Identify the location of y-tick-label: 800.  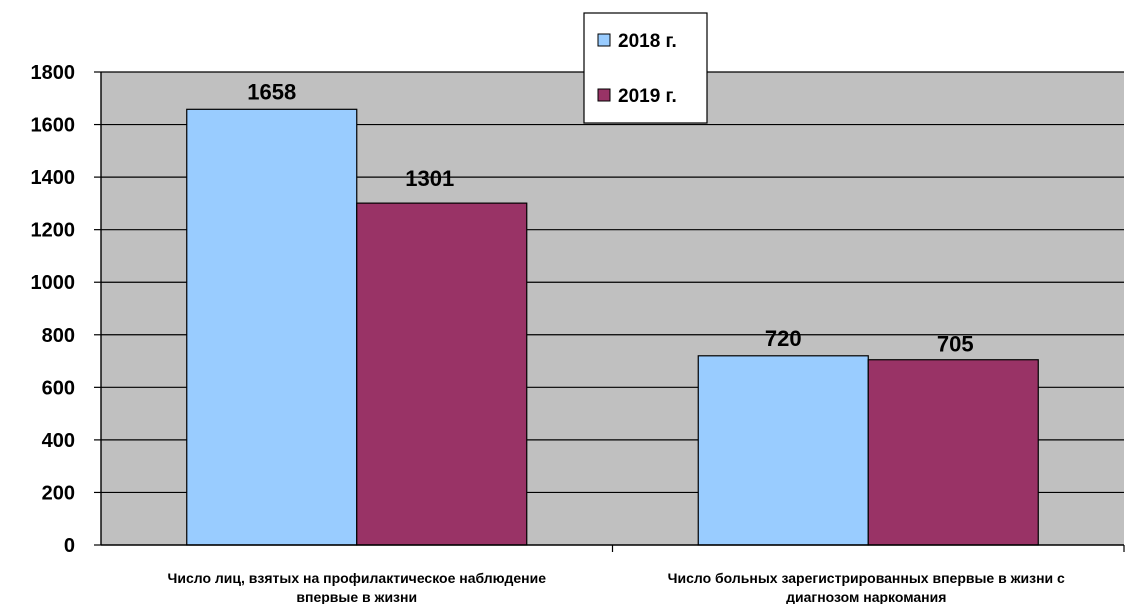
(58, 336).